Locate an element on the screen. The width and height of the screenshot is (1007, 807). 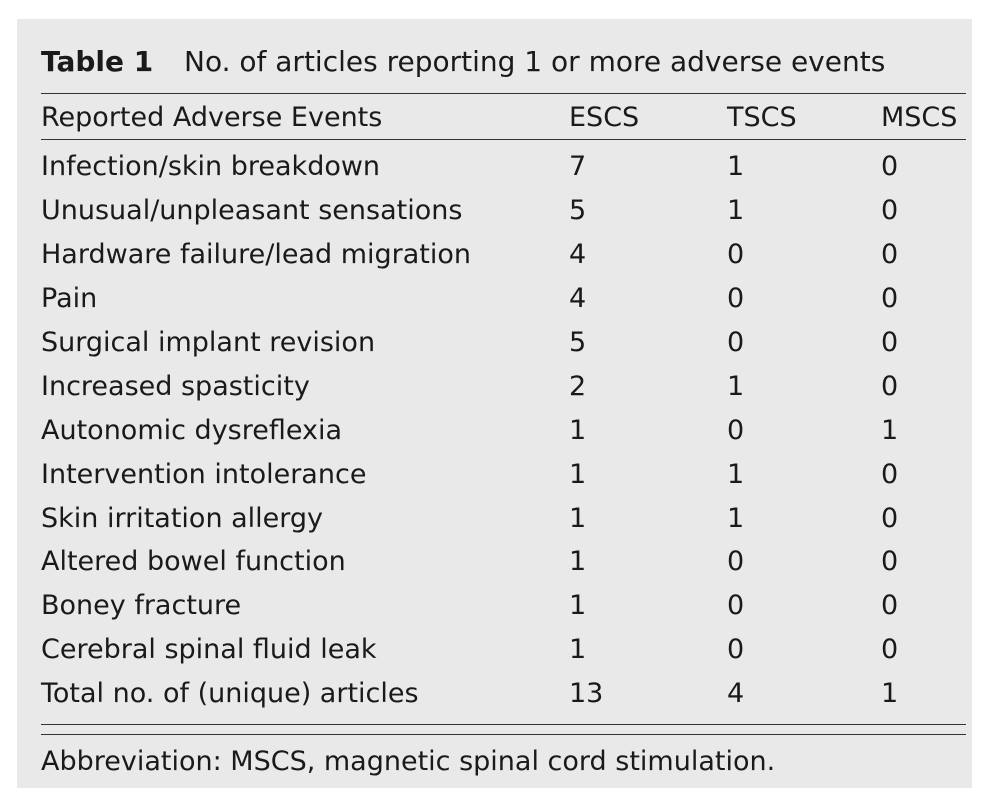
cell-event: Surgical implant revision is located at coordinates (208, 342).